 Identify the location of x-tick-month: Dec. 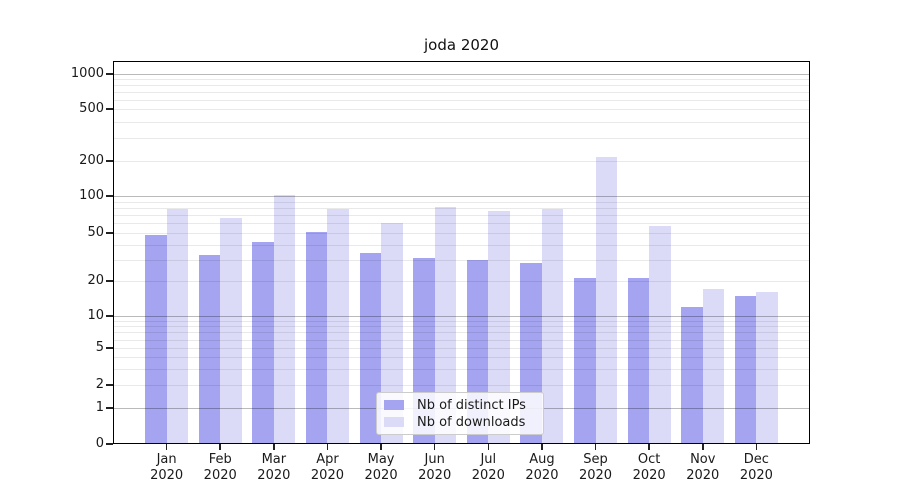
(756, 459).